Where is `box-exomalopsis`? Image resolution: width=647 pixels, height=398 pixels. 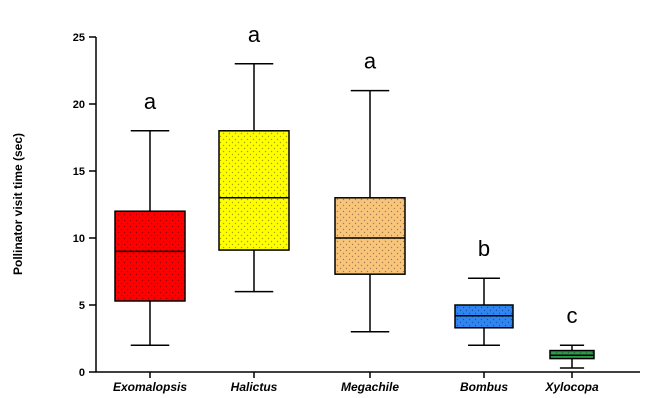
box-exomalopsis is located at coordinates (150, 238).